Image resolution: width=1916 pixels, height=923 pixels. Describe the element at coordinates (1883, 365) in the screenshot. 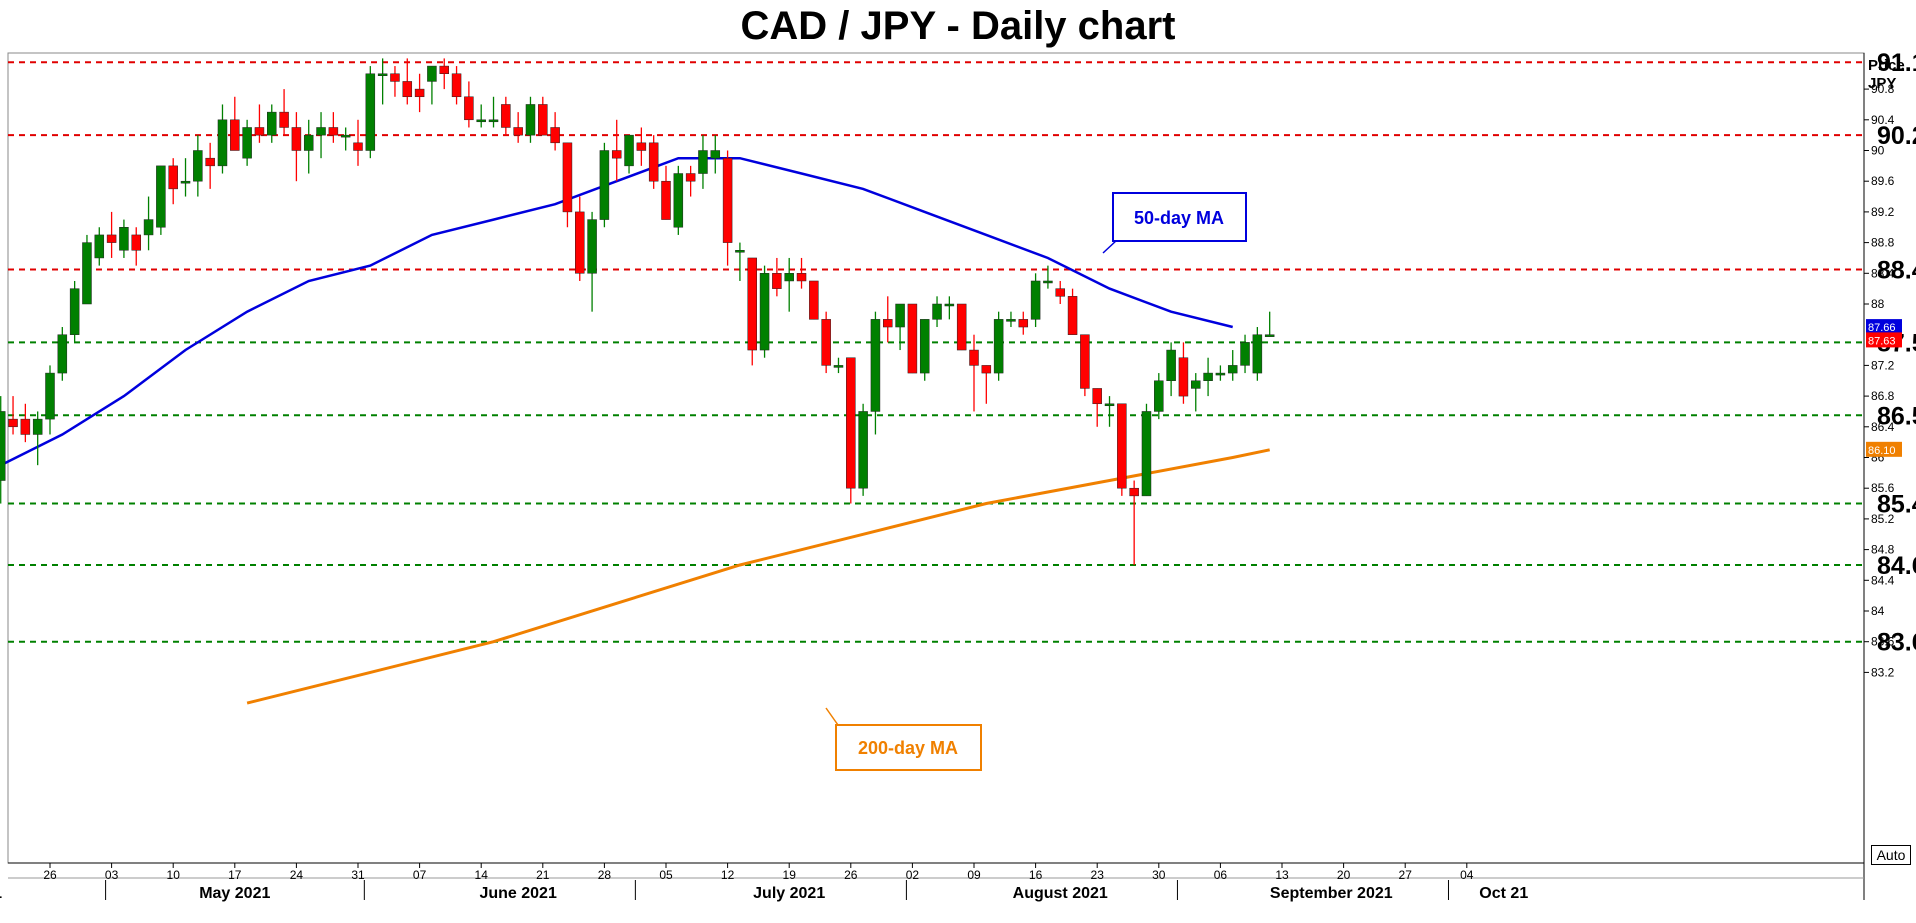

I see `y-tick-label-87.2: 87.2` at that location.